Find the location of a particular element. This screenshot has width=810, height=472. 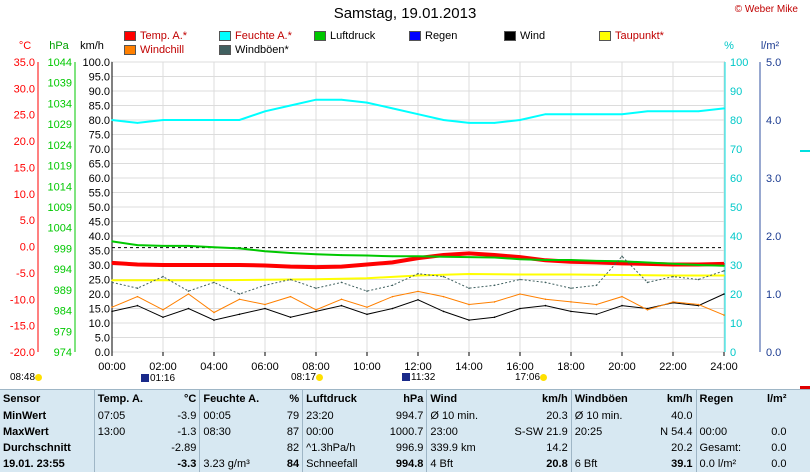

wind-tick-label: 100.0 is located at coordinates (96, 63).